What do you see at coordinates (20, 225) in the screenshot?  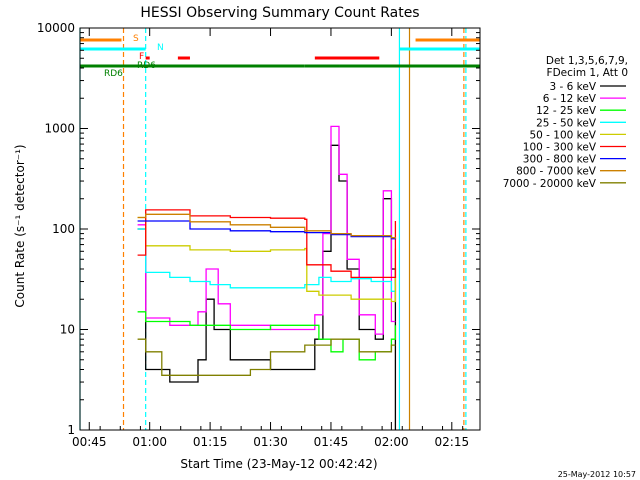 I see `y-axis-label: Count Rate (s⁻¹ detector⁻¹)` at bounding box center [20, 225].